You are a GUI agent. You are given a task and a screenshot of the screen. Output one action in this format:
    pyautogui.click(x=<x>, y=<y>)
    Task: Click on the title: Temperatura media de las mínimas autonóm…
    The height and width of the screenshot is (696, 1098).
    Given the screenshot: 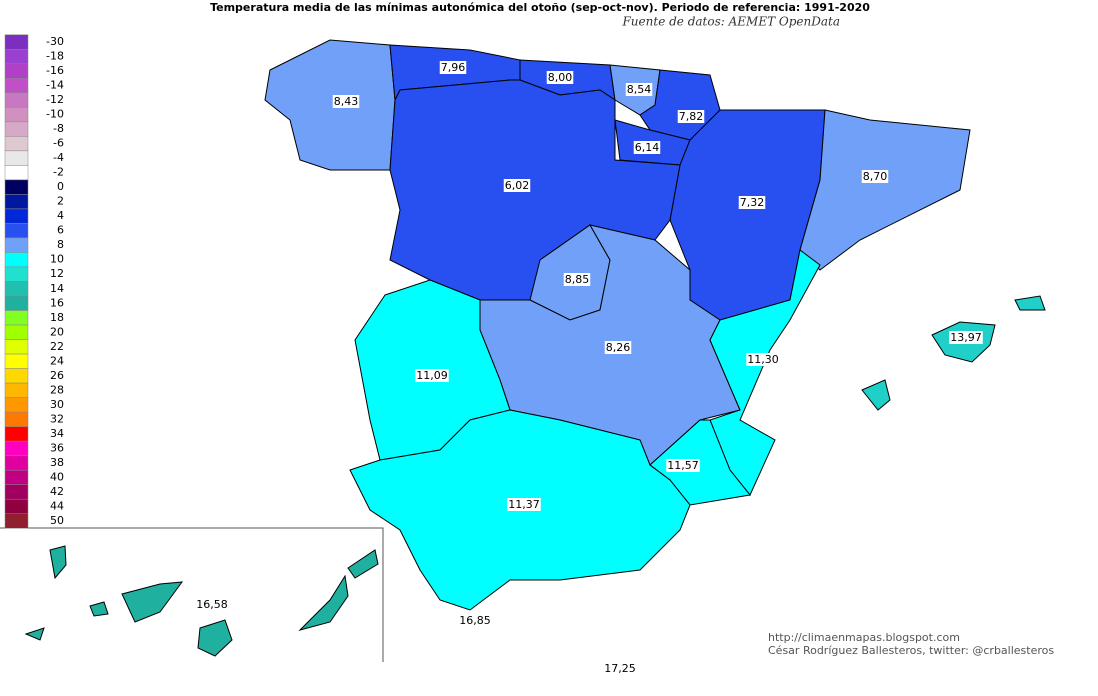 What is the action you would take?
    pyautogui.click(x=540, y=7)
    